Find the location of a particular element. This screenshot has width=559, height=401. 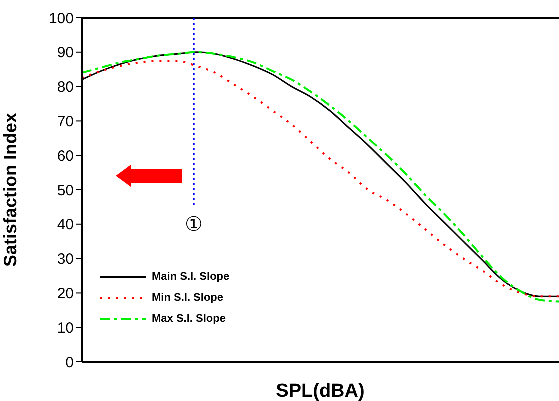

y-tick-label: 0 is located at coordinates (70, 363).